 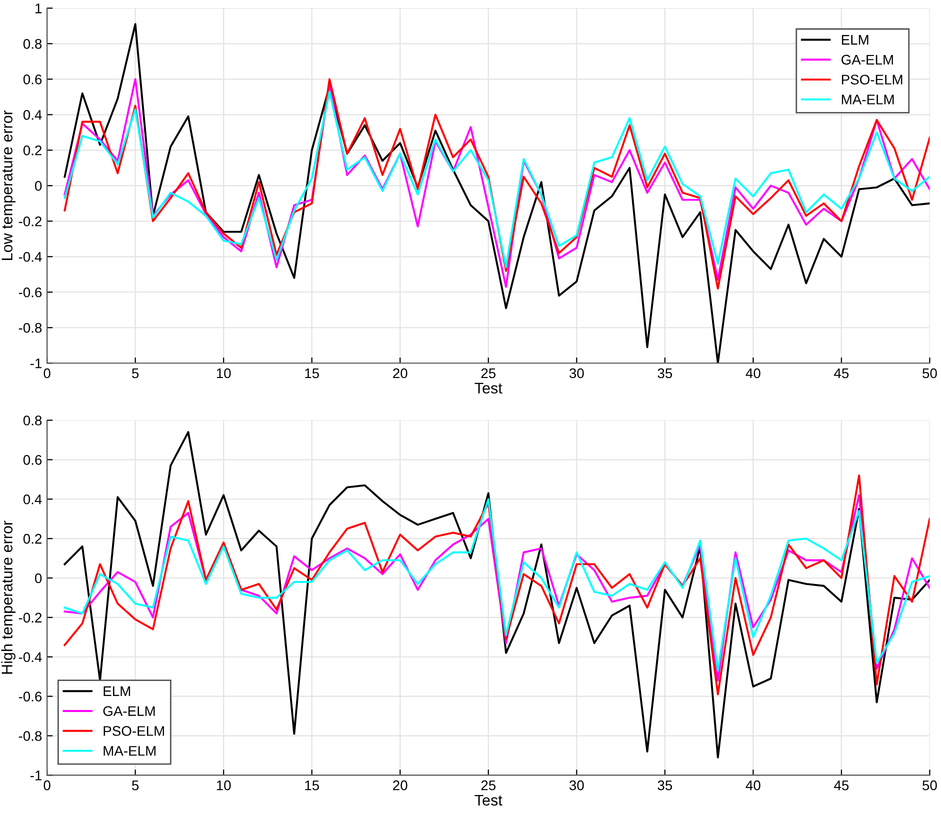 I want to click on y-axis-title: Low temperature error, so click(x=9, y=185).